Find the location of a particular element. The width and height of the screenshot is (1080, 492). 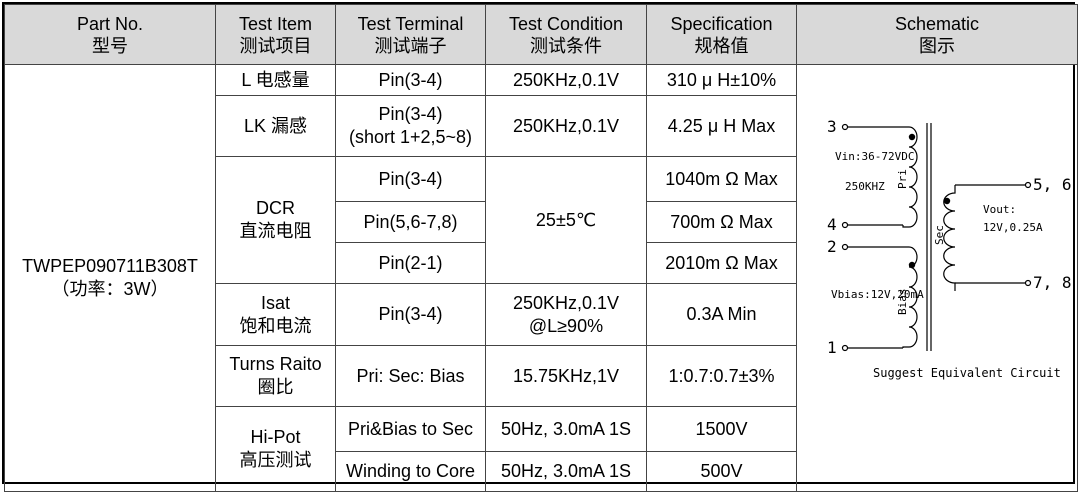

spec-turns: 1:0.7:0.7±3% is located at coordinates (721, 376).